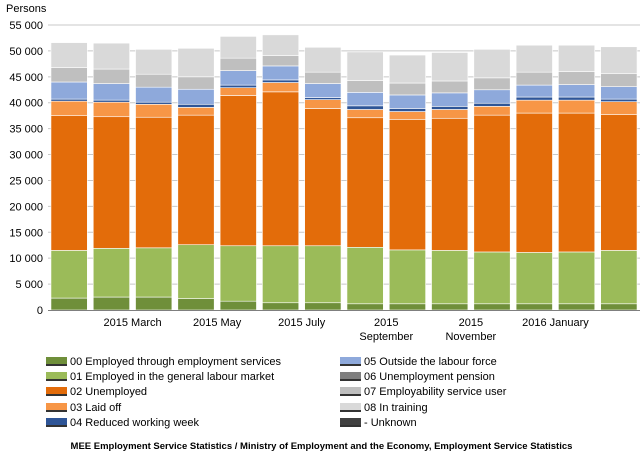 The width and height of the screenshot is (643, 457). Describe the element at coordinates (40, 311) in the screenshot. I see `y-tick-label: 0` at that location.